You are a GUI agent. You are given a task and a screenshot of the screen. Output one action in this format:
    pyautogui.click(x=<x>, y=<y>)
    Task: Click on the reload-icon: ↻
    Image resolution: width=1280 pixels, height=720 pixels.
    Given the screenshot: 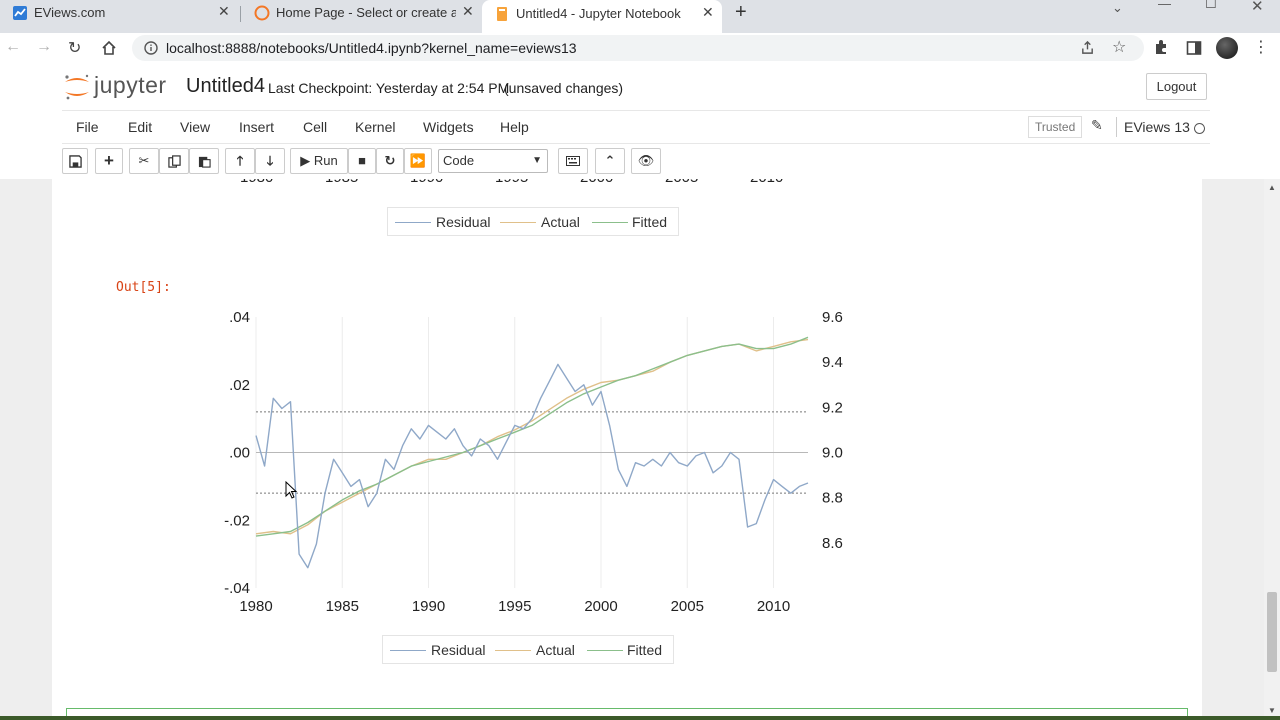 What is the action you would take?
    pyautogui.click(x=75, y=48)
    